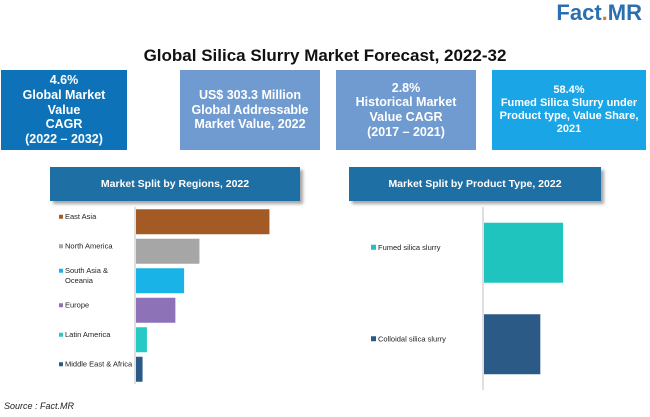 This screenshot has width=650, height=417. Describe the element at coordinates (524, 252) in the screenshot. I see `bar-fumed-silica-slurry` at that location.